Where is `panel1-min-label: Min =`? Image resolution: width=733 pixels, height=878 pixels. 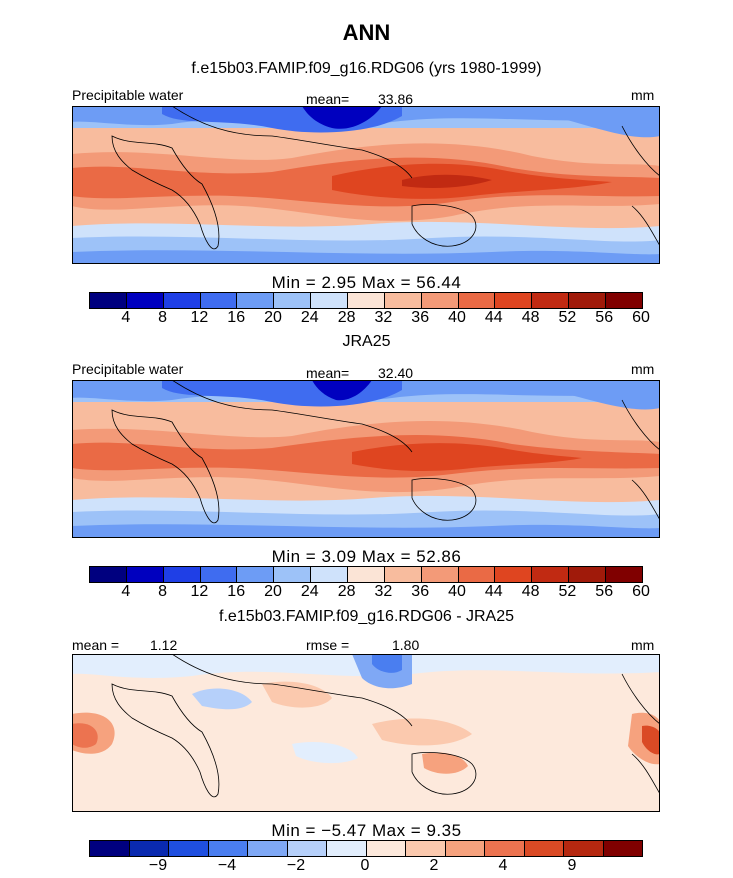
panel1-min-label: Min = is located at coordinates (294, 282).